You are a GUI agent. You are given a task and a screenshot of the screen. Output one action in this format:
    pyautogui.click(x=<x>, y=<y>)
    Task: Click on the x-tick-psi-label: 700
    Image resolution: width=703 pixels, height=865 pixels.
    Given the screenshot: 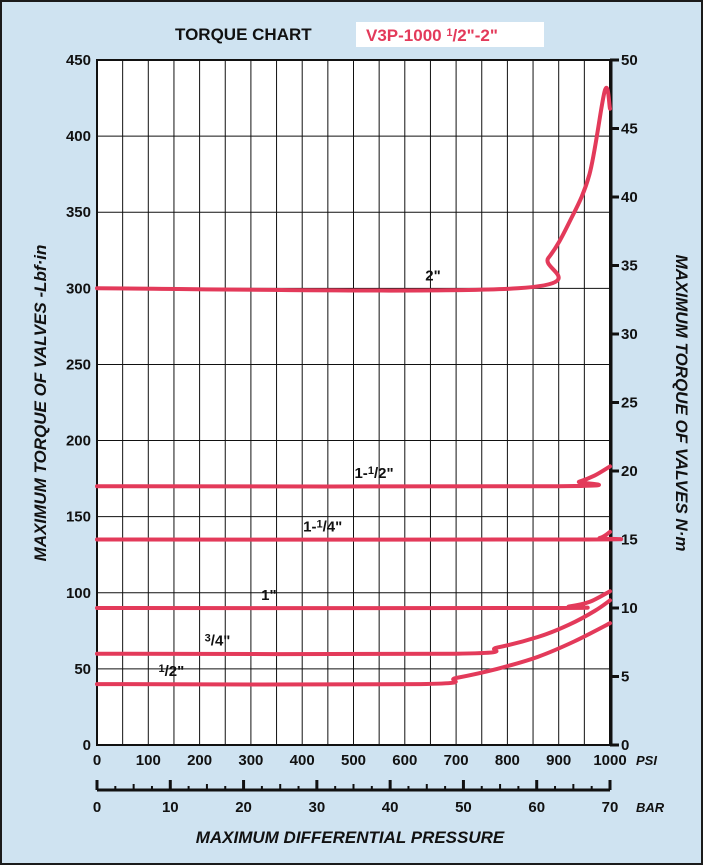 What is the action you would take?
    pyautogui.click(x=456, y=760)
    